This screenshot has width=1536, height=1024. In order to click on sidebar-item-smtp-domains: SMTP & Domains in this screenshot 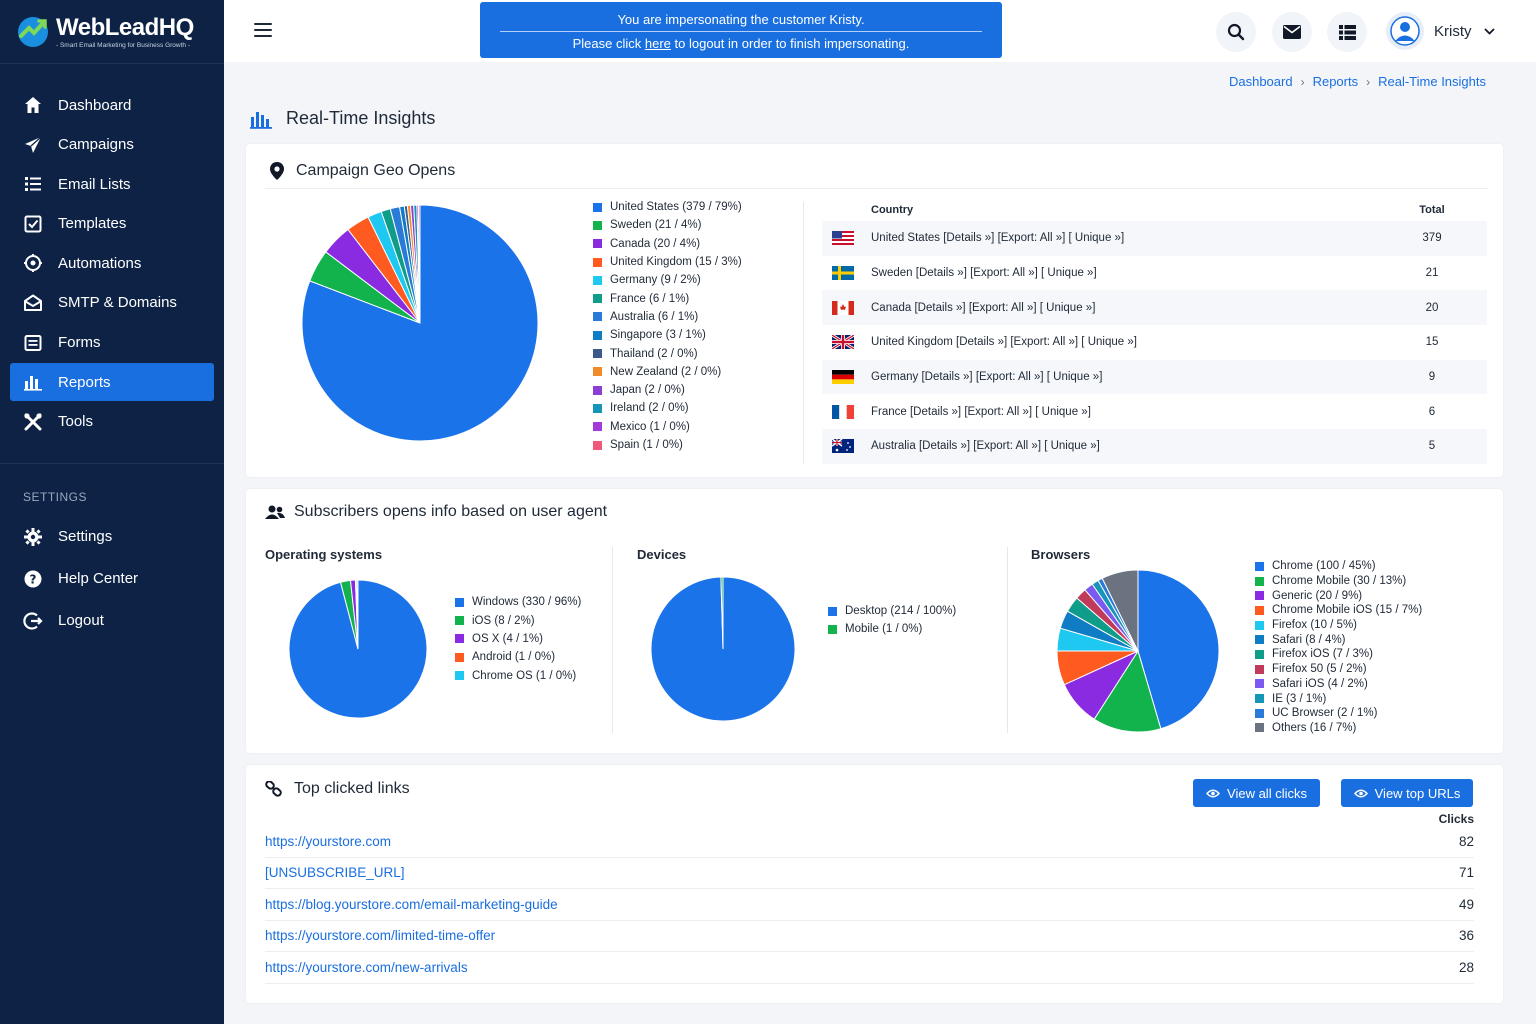, I will do `click(112, 303)`.